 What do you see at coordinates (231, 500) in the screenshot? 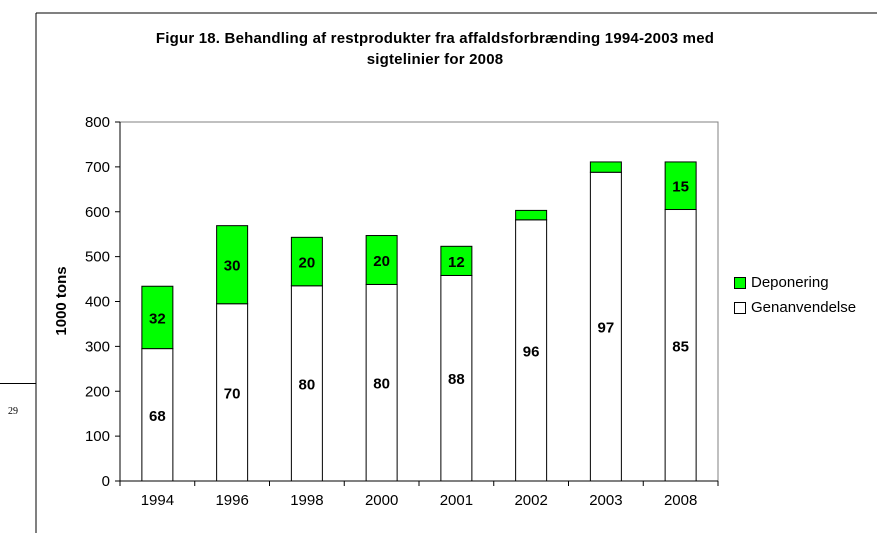
I see `x-tick-label: 1996` at bounding box center [231, 500].